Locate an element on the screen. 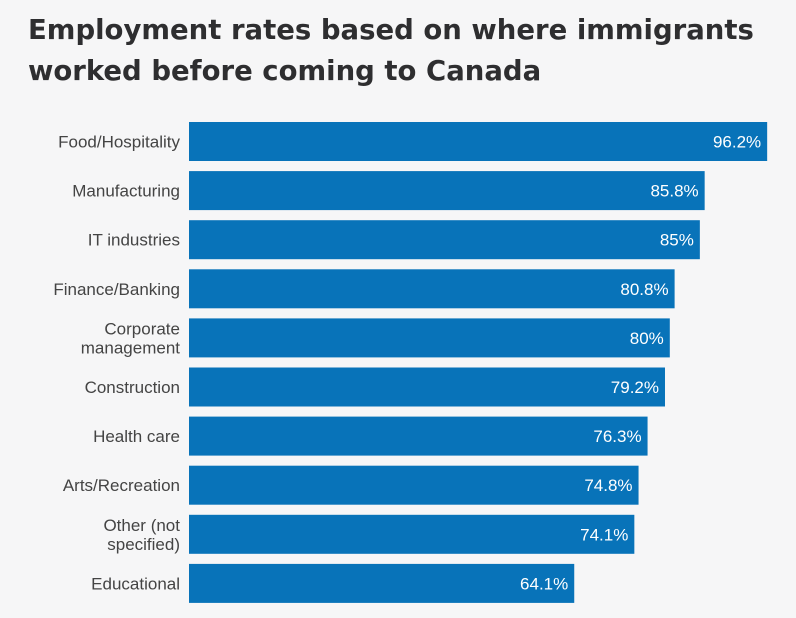  category-label: Other (not specified) is located at coordinates (141, 535).